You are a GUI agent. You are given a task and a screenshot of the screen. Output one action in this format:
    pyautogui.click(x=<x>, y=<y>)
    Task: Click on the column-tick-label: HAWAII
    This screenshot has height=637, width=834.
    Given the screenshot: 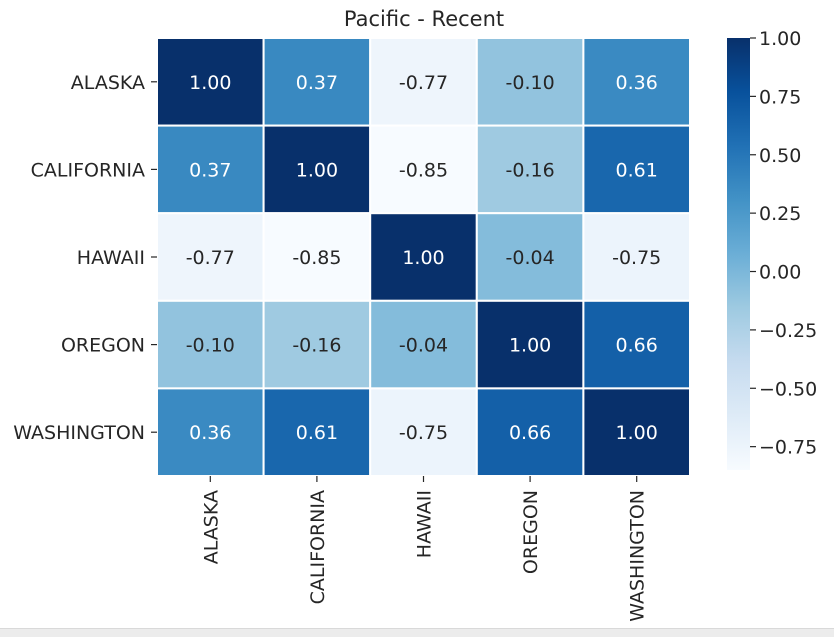 What is the action you would take?
    pyautogui.click(x=425, y=524)
    